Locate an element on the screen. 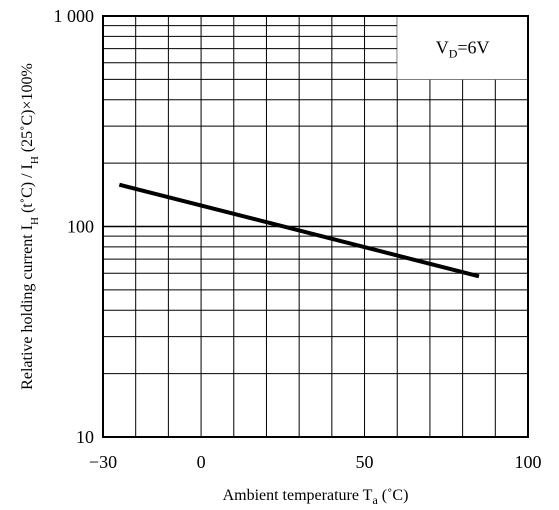  series-layer is located at coordinates (299, 230).